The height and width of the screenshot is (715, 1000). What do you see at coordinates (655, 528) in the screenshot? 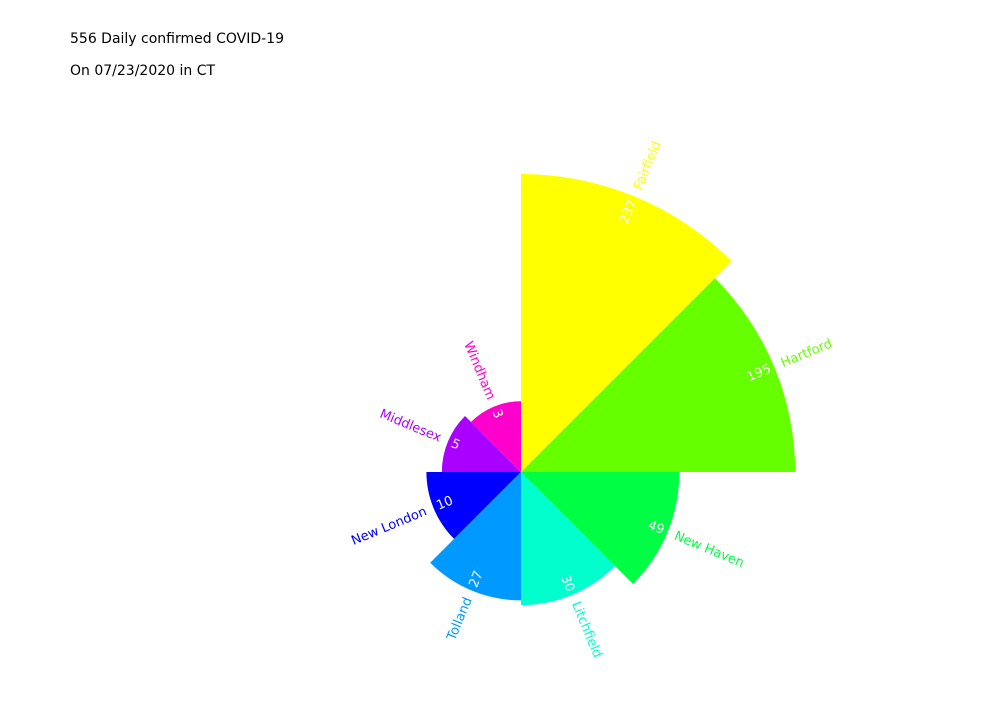
I see `value-label-new-haven: 49` at bounding box center [655, 528].